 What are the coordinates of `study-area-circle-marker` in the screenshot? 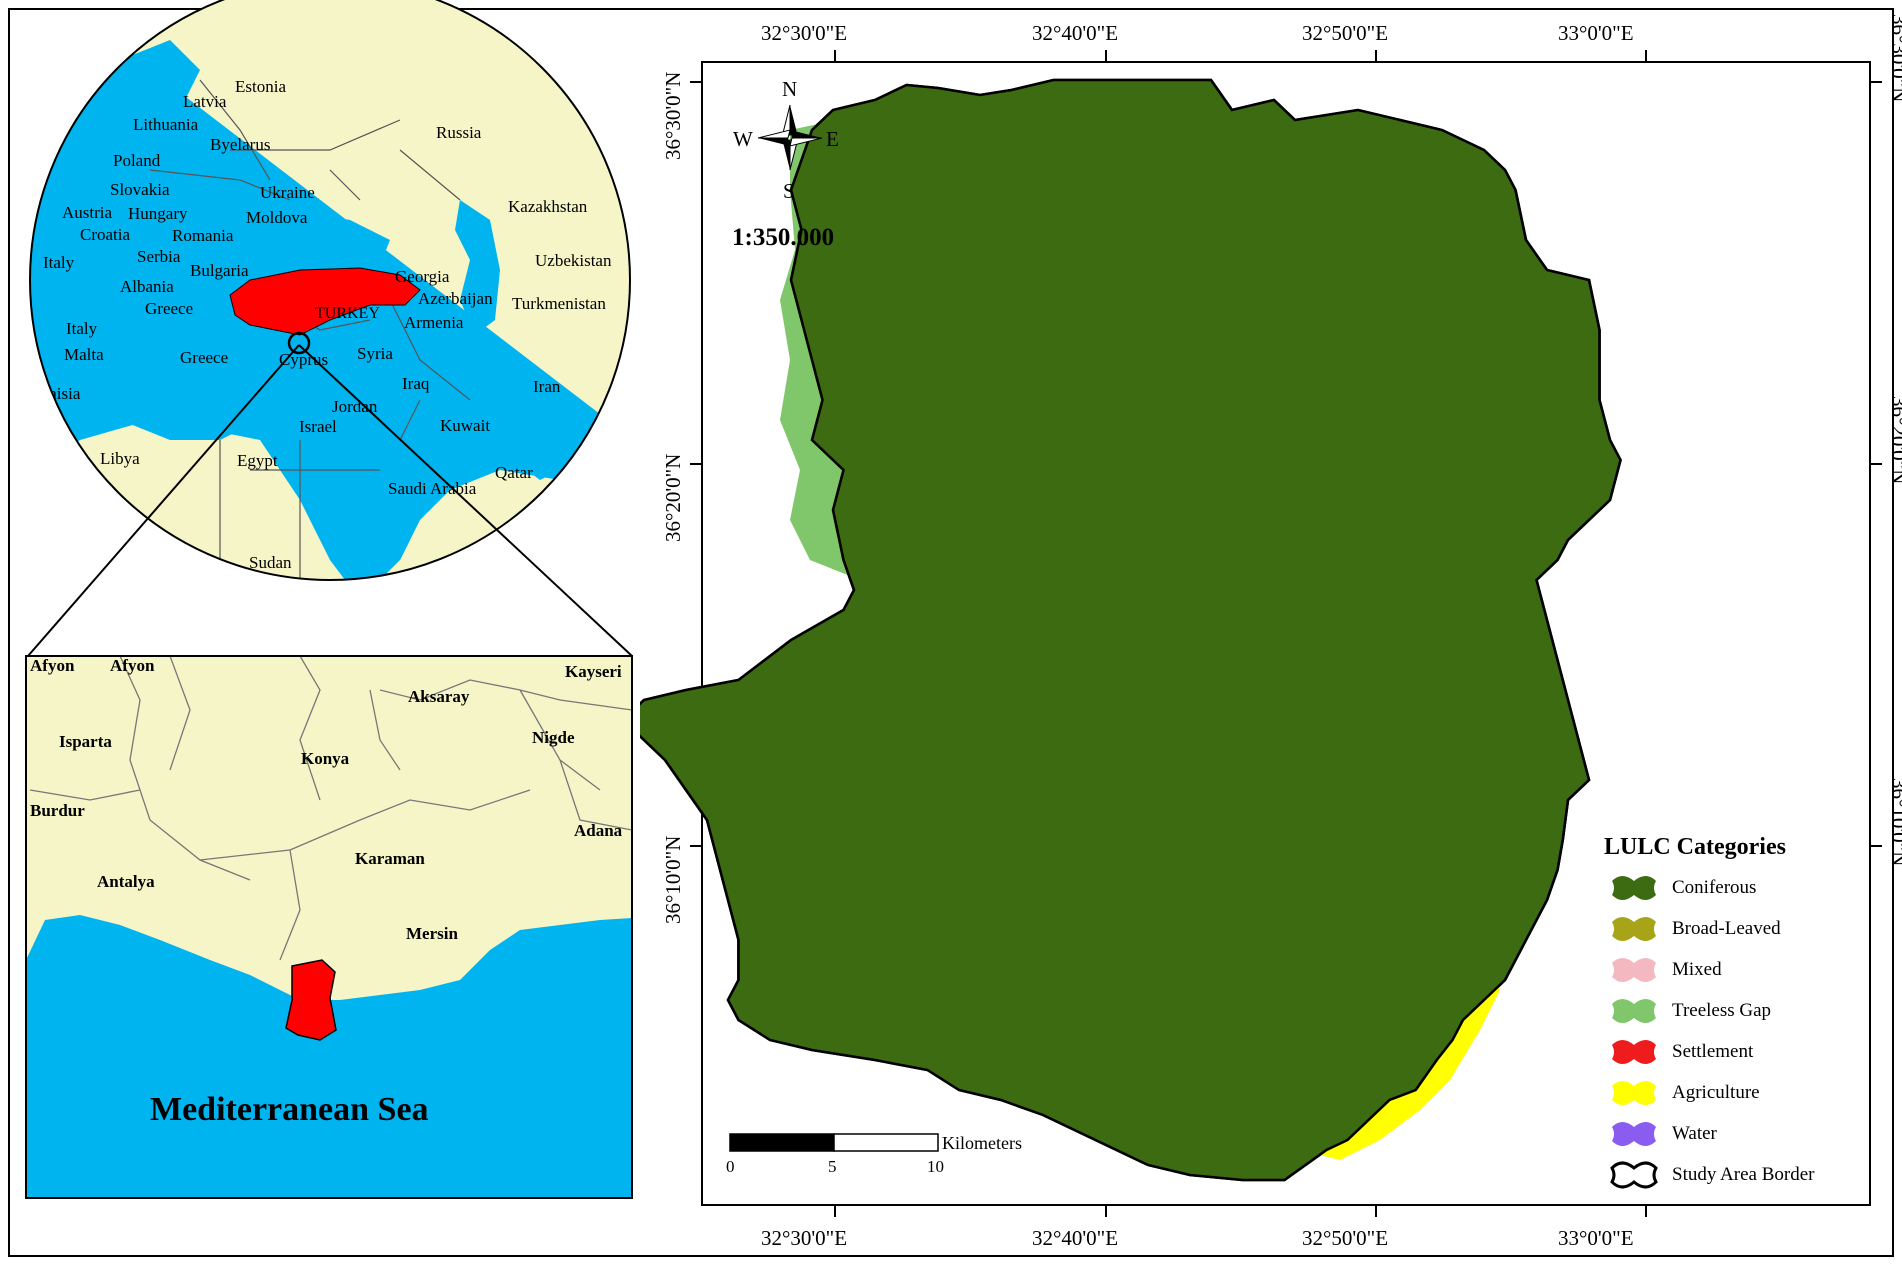 It's located at (299, 343).